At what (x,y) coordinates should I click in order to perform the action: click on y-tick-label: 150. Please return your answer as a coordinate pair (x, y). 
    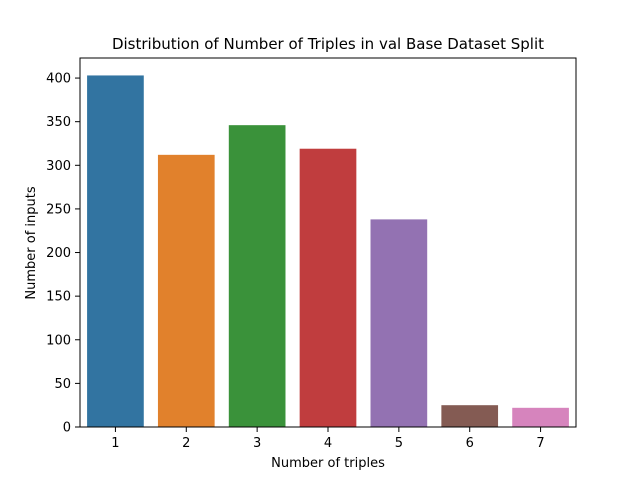
    Looking at the image, I should click on (58, 297).